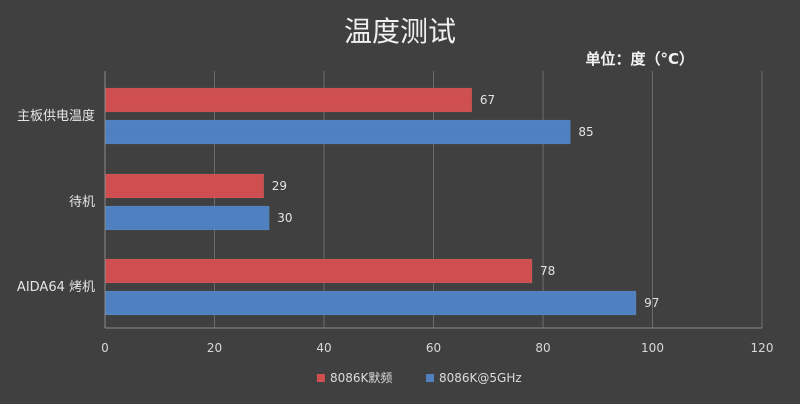  I want to click on x-tick-label: 120, so click(762, 348).